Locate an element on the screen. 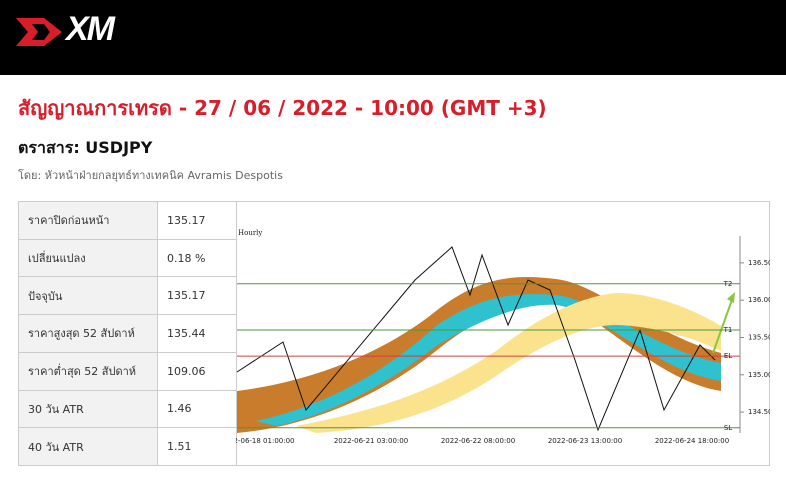  table-row: ราคาต่ำสุด 52 สัปดาห์ 109.06 is located at coordinates (127, 371).